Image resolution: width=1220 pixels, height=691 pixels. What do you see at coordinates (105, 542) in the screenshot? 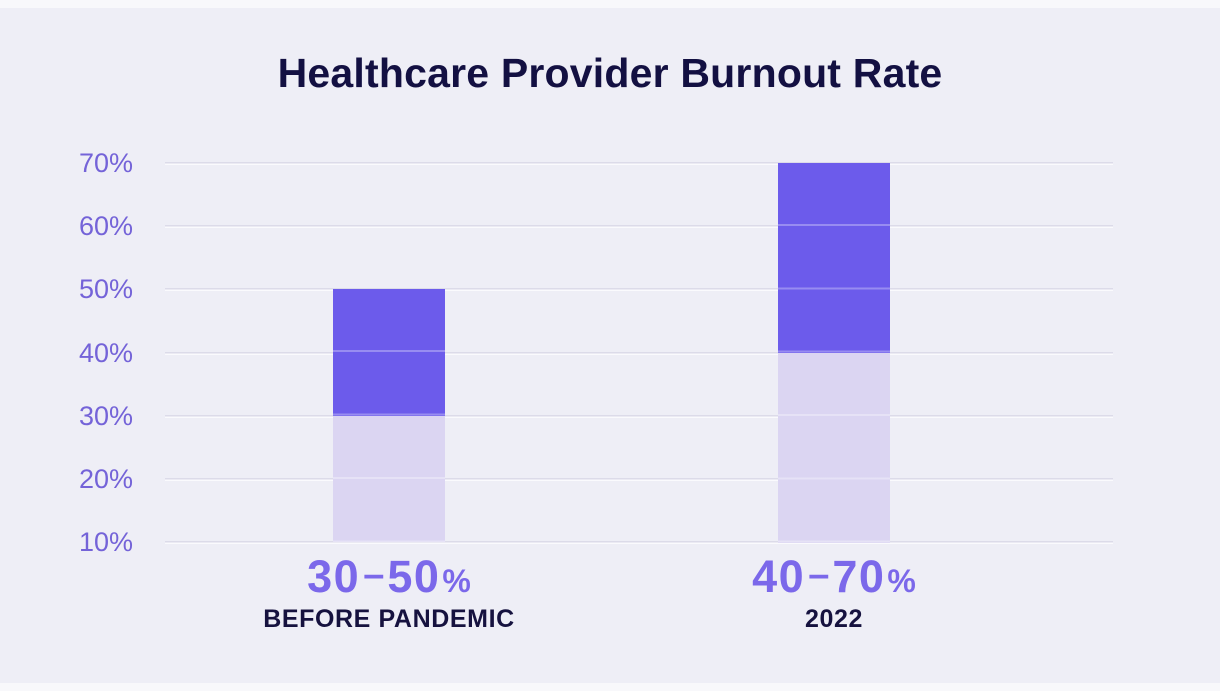
I see `y-tick-label: 10%` at bounding box center [105, 542].